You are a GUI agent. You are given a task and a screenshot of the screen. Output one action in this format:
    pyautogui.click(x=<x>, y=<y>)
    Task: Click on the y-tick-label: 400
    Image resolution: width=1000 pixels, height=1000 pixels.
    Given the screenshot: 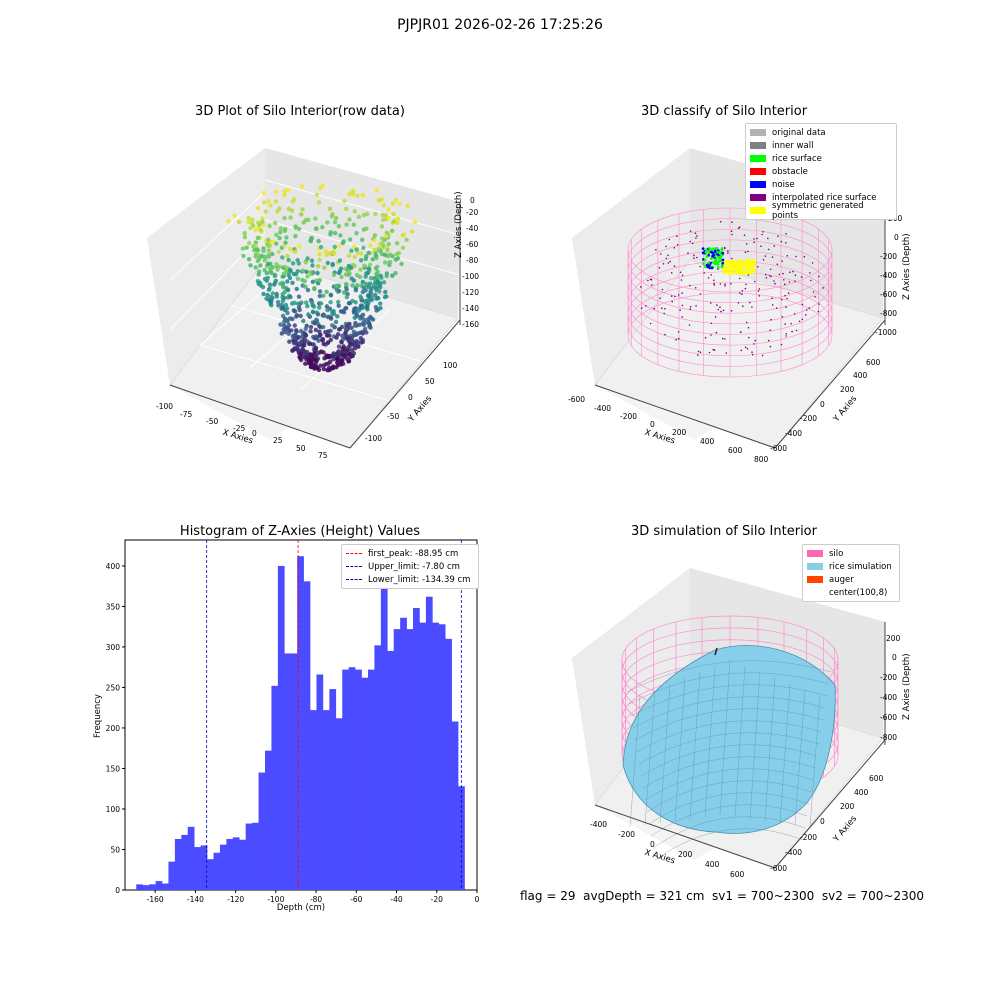 What is the action you would take?
    pyautogui.click(x=113, y=566)
    